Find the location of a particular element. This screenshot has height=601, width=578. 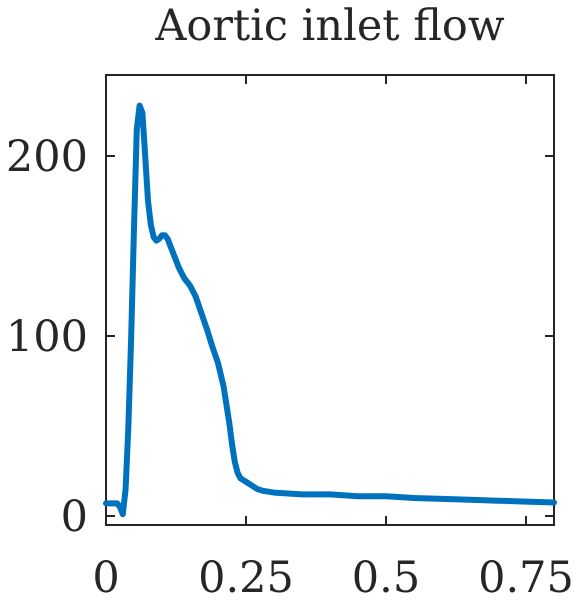

x-tick-label: 0 is located at coordinates (105, 574).